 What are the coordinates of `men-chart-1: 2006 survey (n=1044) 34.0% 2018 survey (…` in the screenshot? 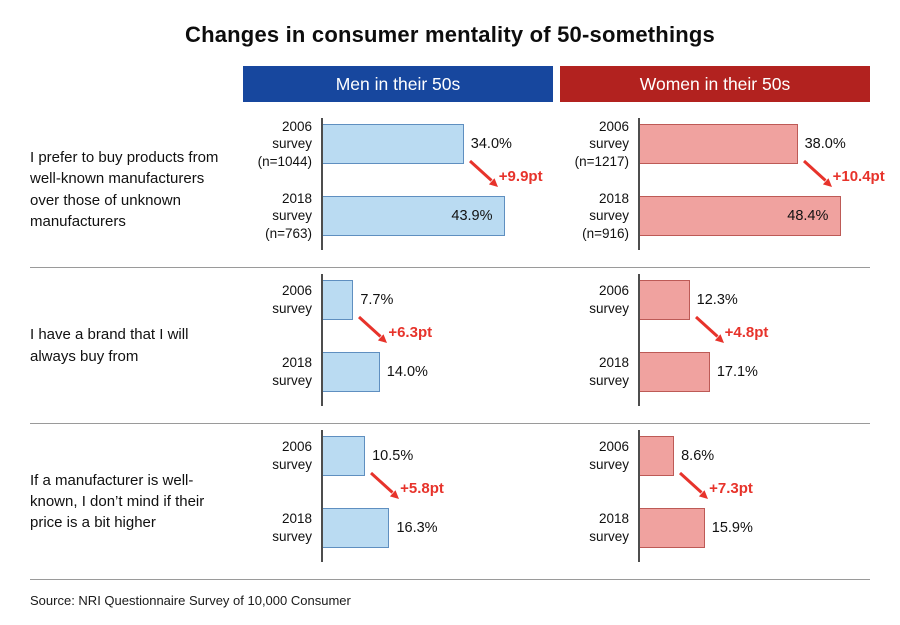 It's located at (398, 189).